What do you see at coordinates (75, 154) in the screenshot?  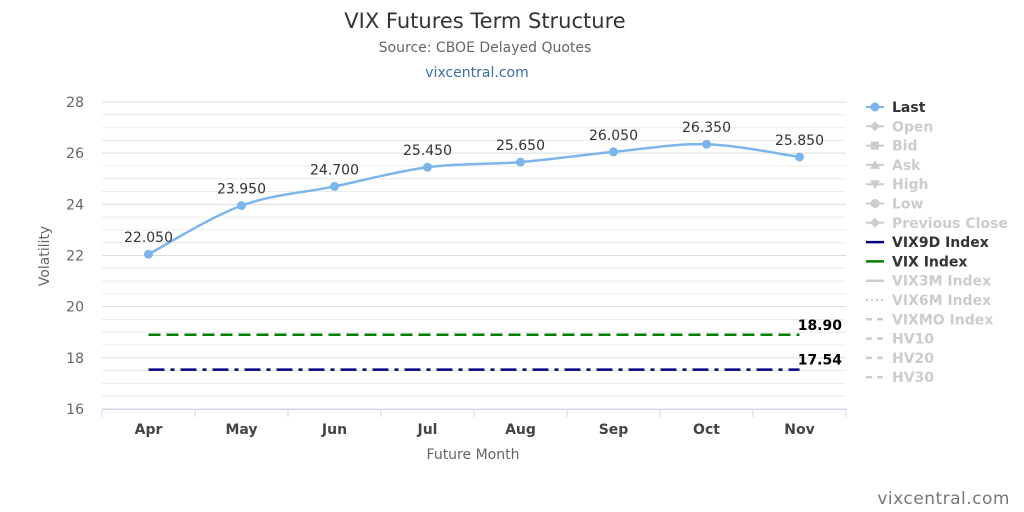 I see `y-tick-label: 26` at bounding box center [75, 154].